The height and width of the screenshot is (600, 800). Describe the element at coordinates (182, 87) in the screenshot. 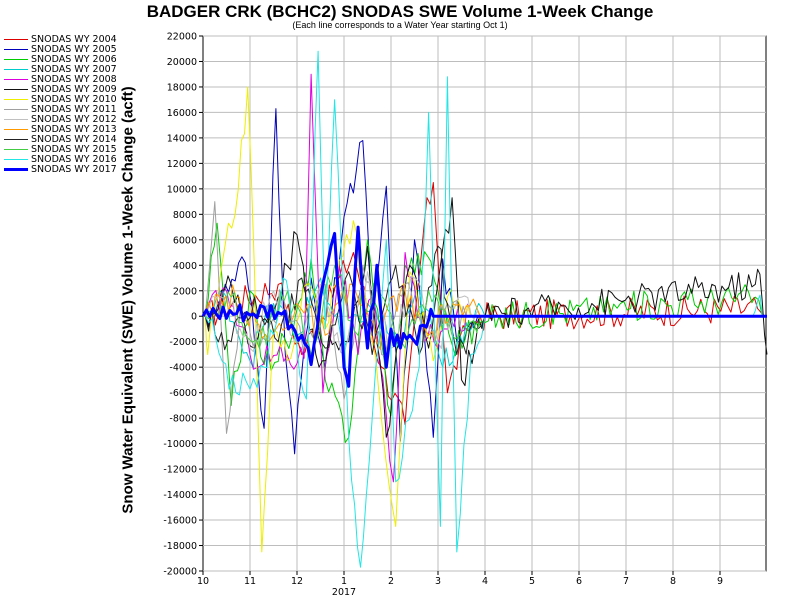

I see `y-tick-label: 18000` at that location.